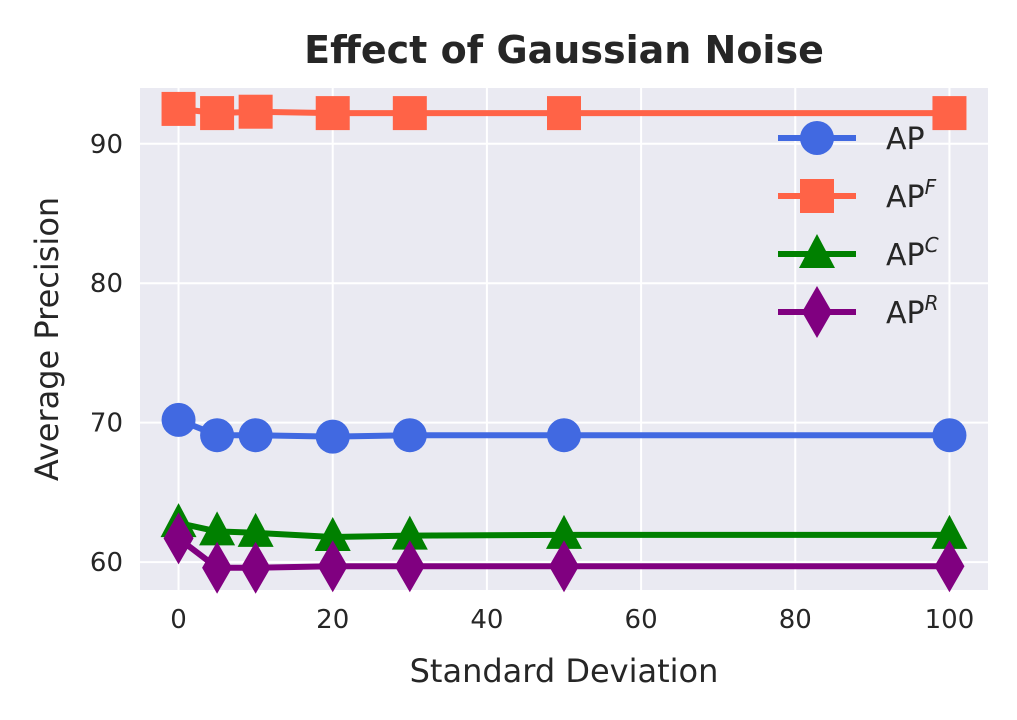  What do you see at coordinates (932, 245) in the screenshot?
I see `legend-superscript: C` at bounding box center [932, 245].